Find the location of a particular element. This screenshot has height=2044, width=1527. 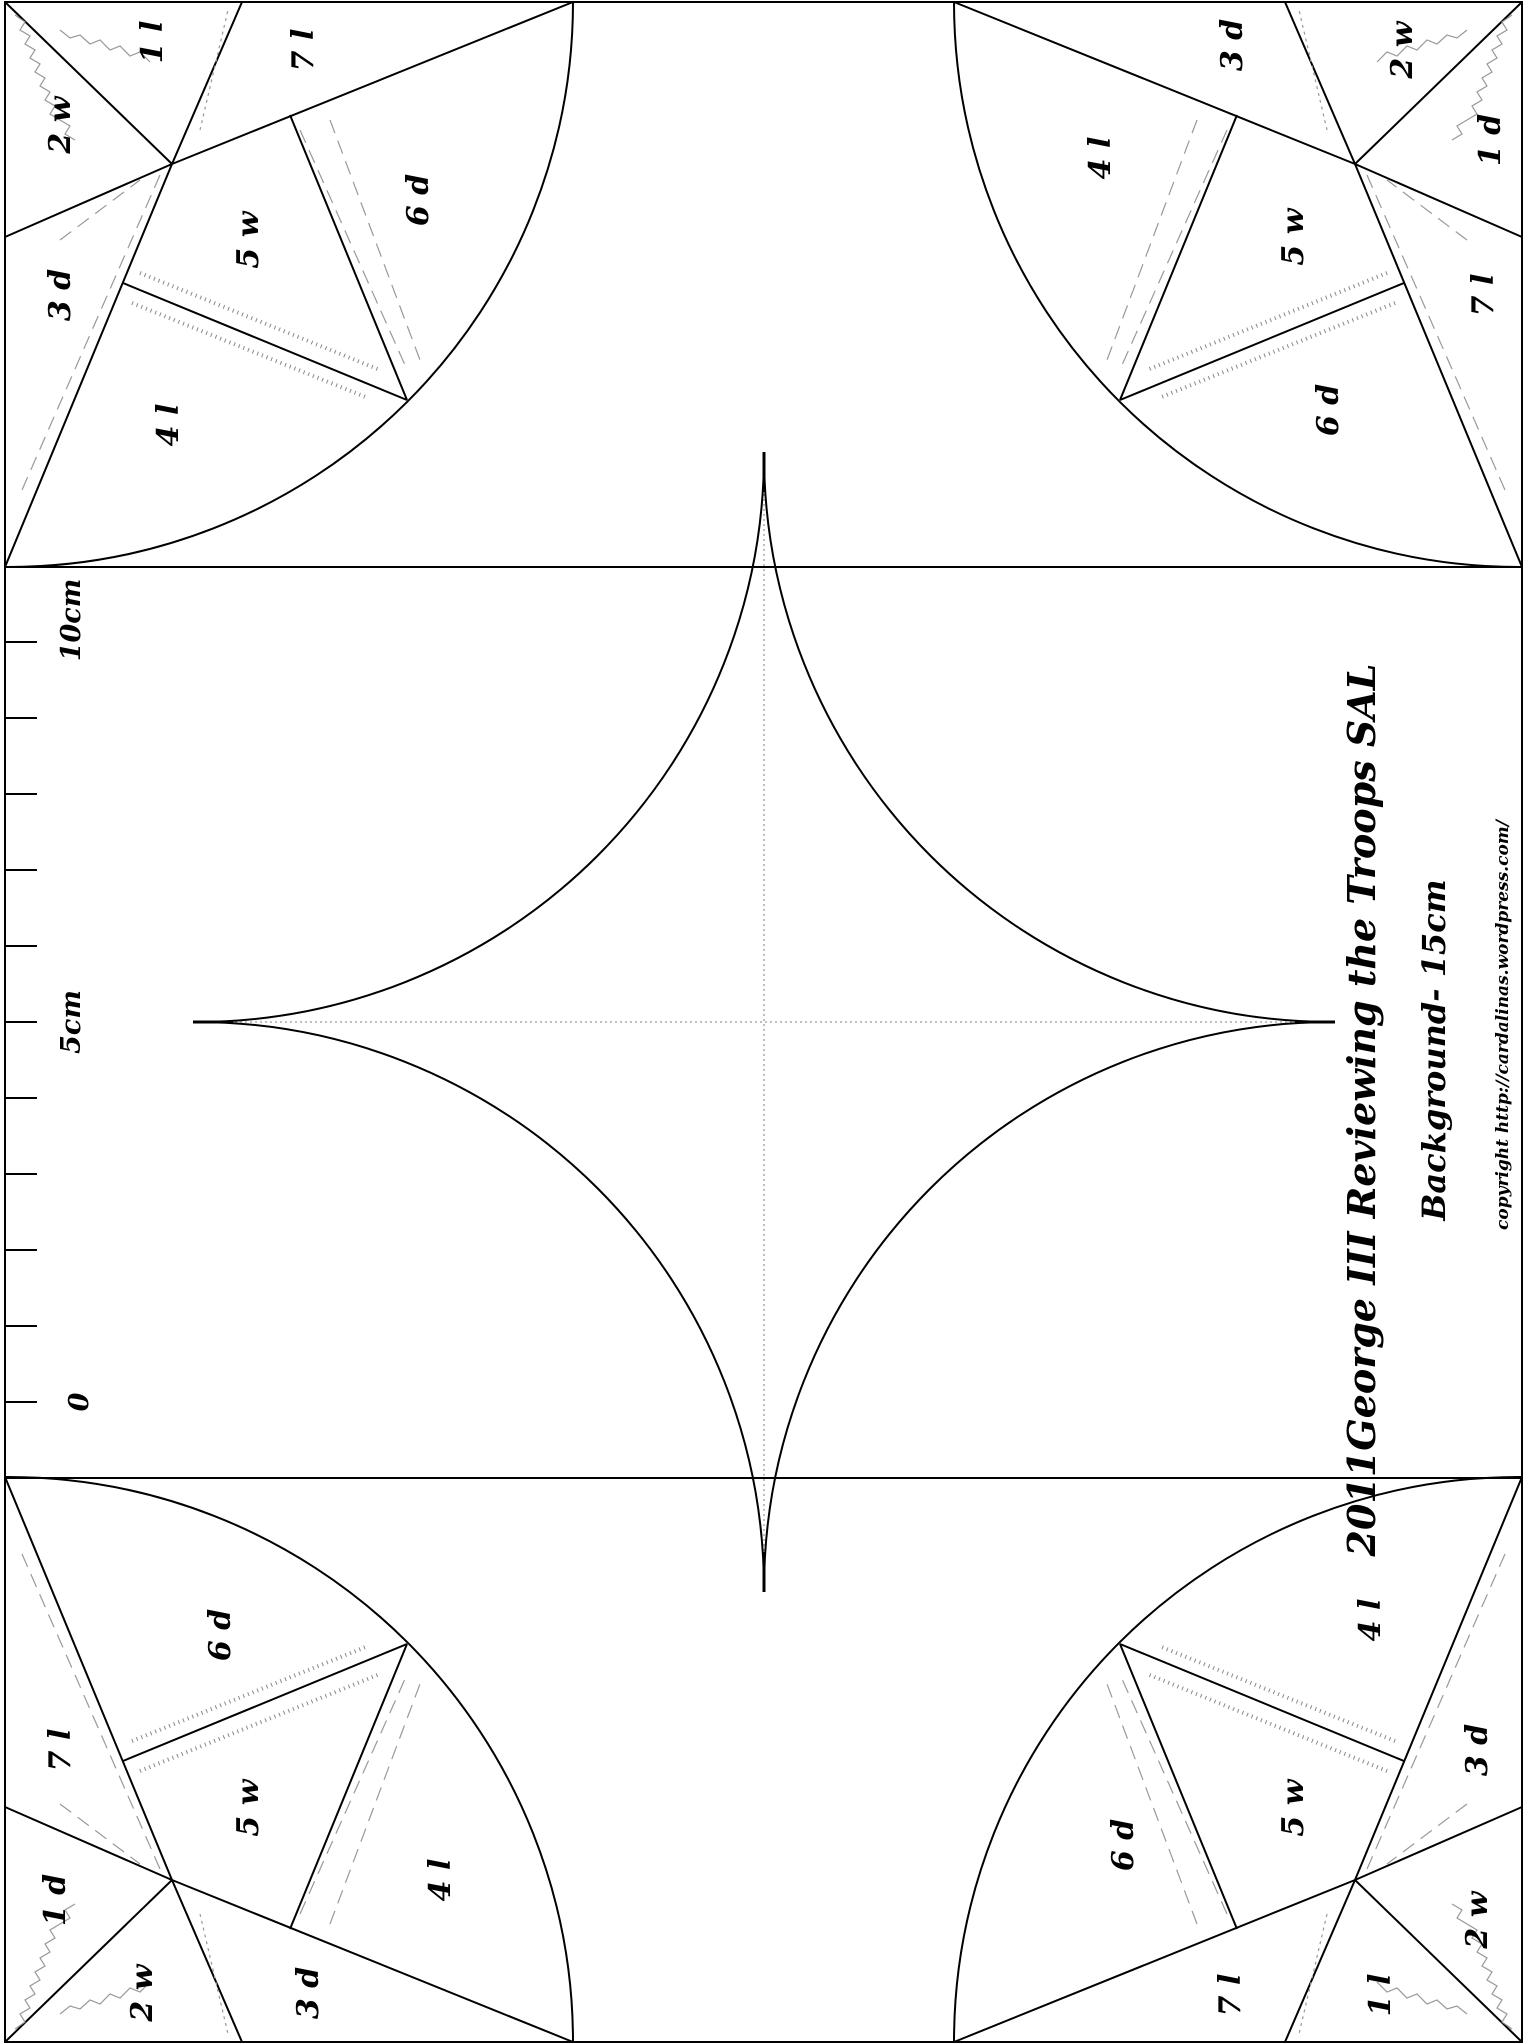

corner-top-right: 1 d 2 w 3 d 4 l 5 w 6 d 7 l is located at coordinates (1238, 285).